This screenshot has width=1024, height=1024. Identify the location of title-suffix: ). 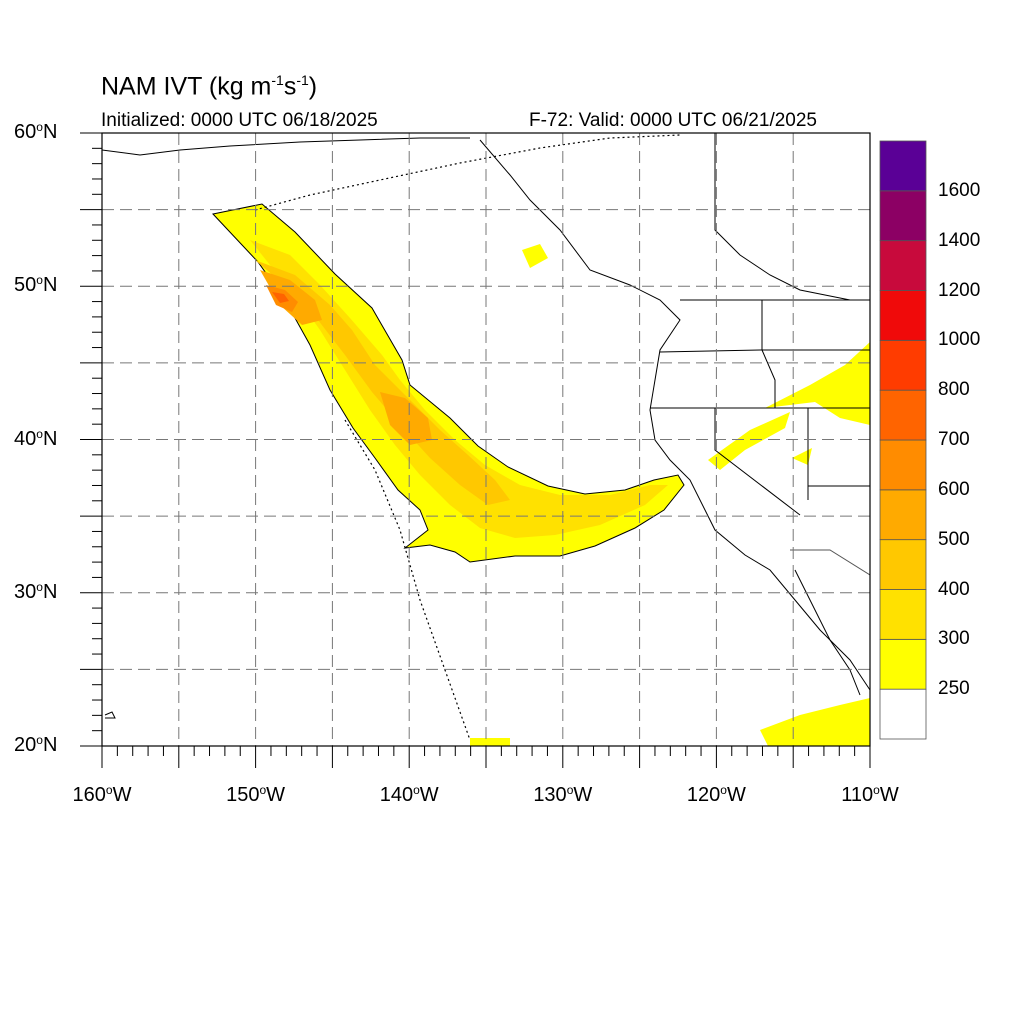
(313, 86).